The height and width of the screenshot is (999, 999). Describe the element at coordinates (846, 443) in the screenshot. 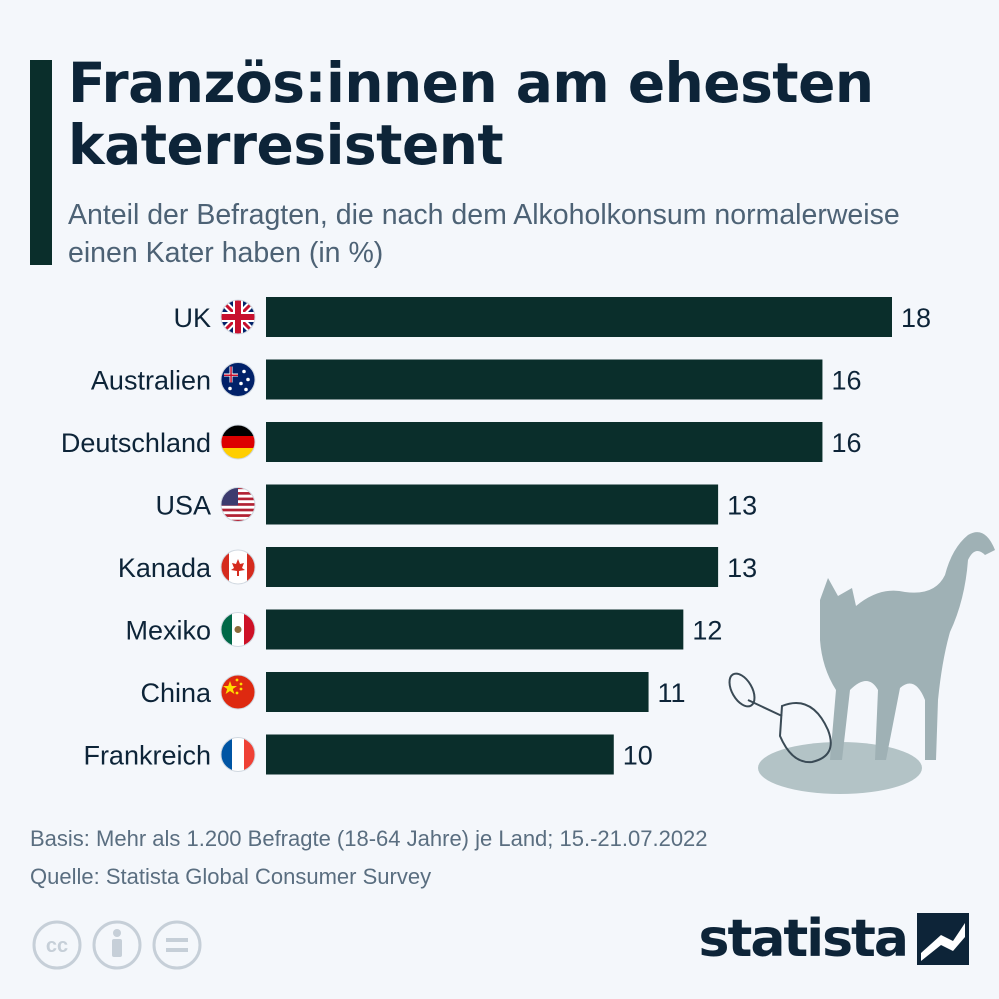

I see `value-label-deutschland: 16` at that location.